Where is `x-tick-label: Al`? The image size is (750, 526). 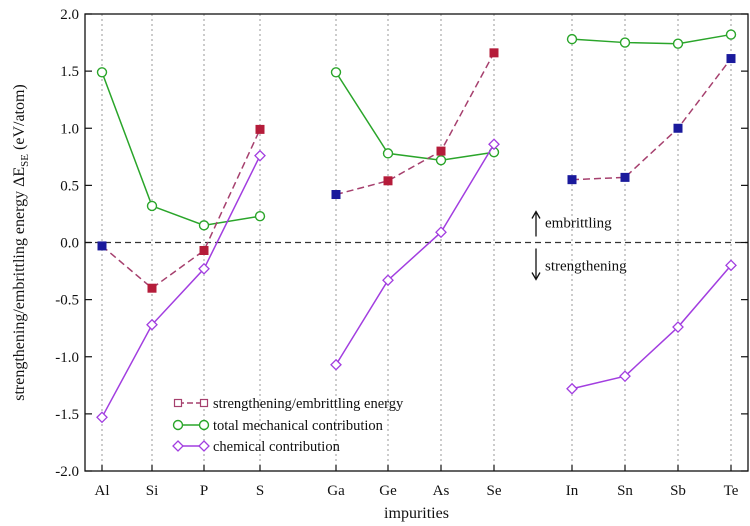
x-tick-label: Al is located at coordinates (102, 491).